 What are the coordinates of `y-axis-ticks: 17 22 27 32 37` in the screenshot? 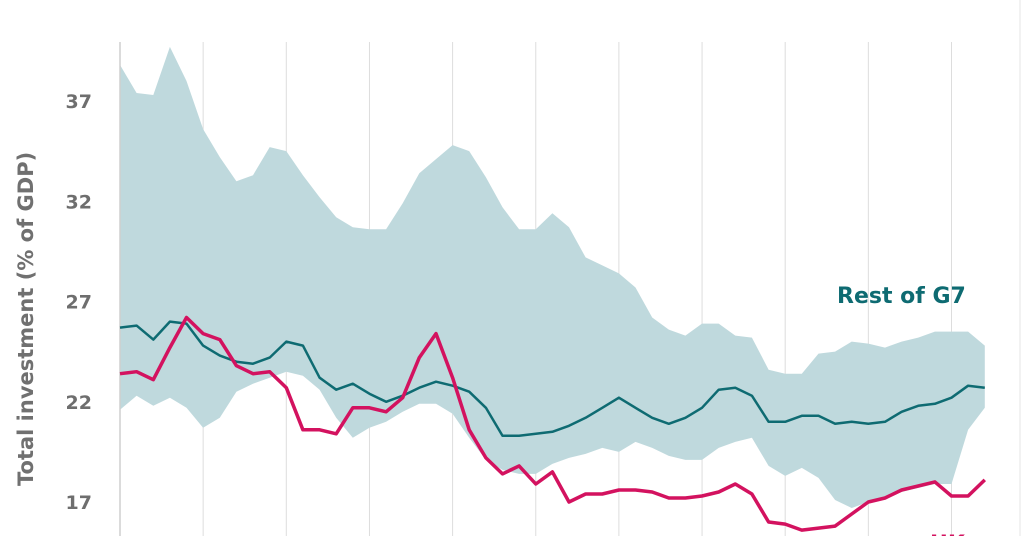 It's located at (79, 302).